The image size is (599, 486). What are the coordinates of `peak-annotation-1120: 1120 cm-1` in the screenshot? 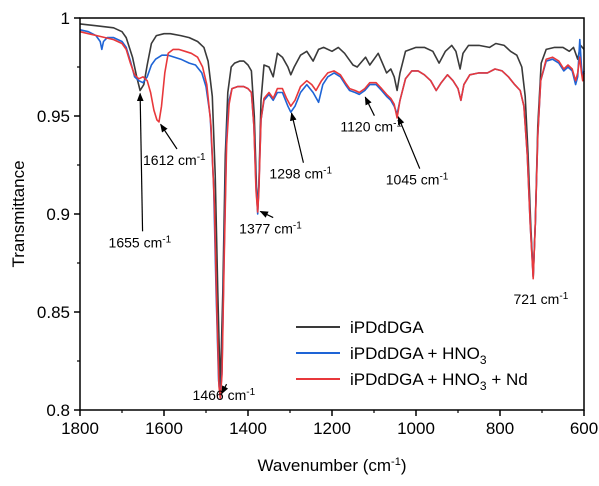 It's located at (371, 127).